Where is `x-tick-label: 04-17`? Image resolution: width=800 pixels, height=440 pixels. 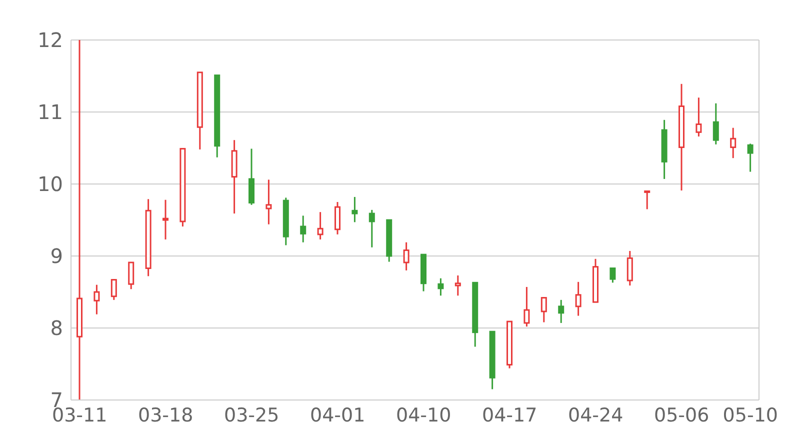 x-tick-label: 04-17 is located at coordinates (510, 415).